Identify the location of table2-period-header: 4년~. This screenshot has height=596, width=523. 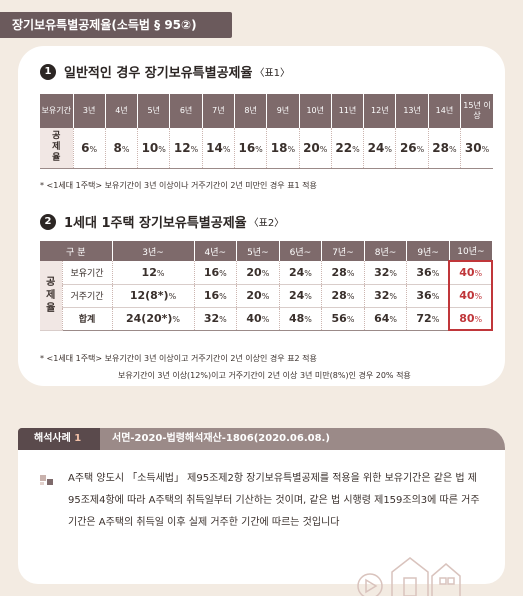
(216, 251).